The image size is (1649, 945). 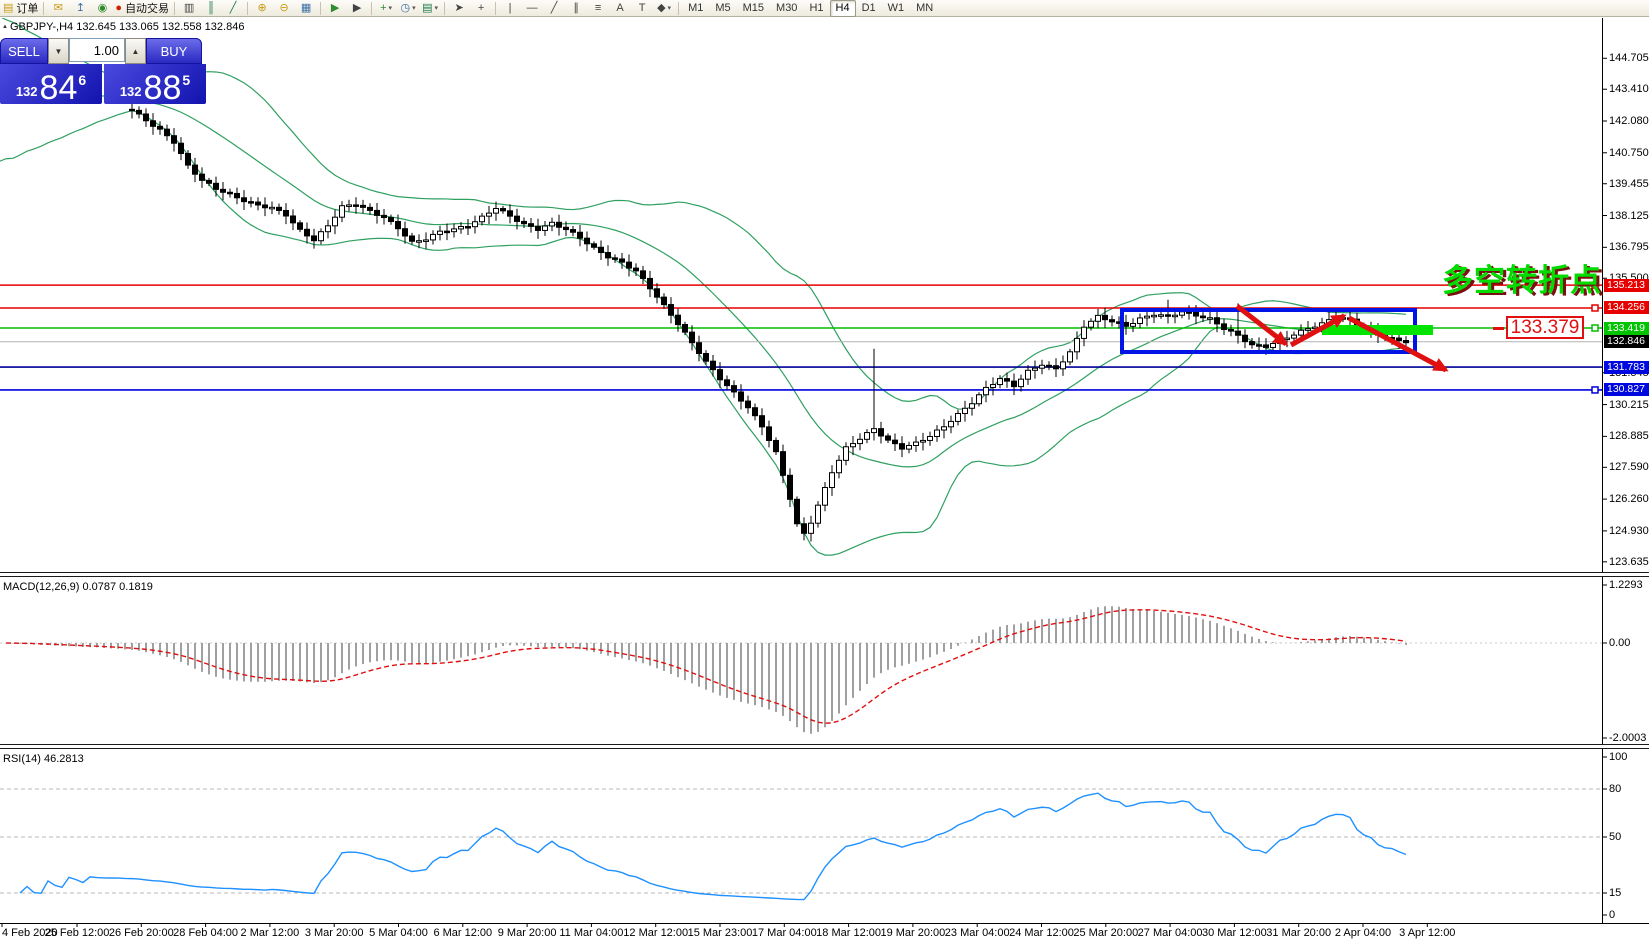 I want to click on tile-windows-button: ▦, so click(x=306, y=8).